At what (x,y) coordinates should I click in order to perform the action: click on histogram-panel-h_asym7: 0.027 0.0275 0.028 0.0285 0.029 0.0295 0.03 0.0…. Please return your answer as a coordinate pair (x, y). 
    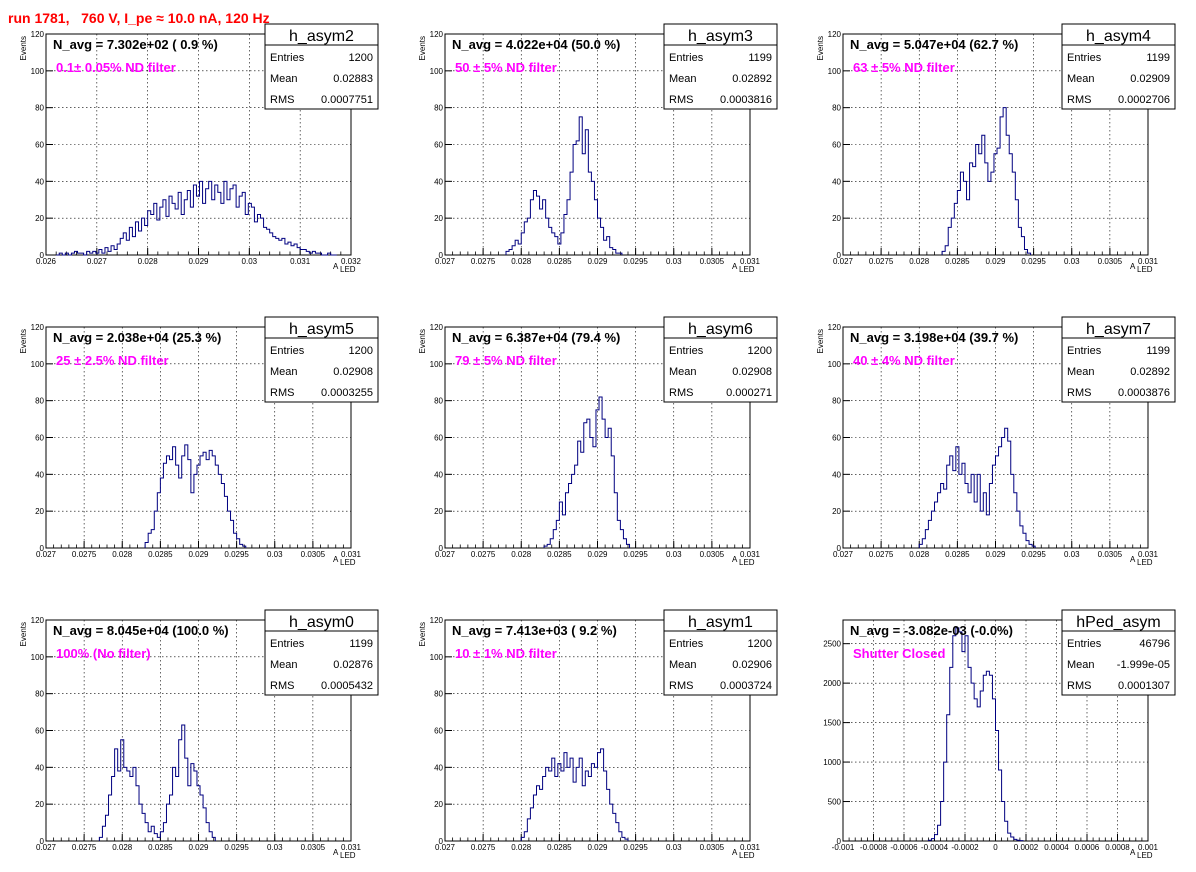
    Looking at the image, I should click on (996, 441).